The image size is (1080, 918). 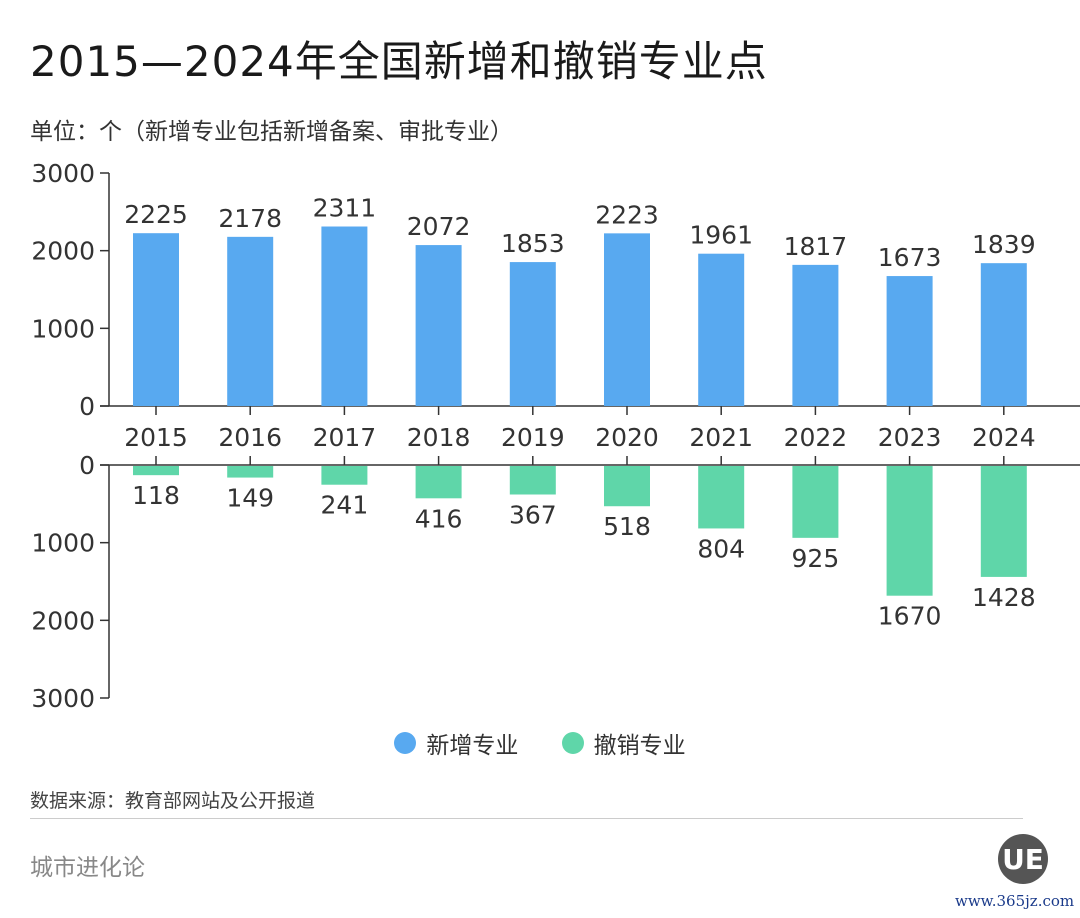 What do you see at coordinates (627, 437) in the screenshot?
I see `x-tick-label: 2020` at bounding box center [627, 437].